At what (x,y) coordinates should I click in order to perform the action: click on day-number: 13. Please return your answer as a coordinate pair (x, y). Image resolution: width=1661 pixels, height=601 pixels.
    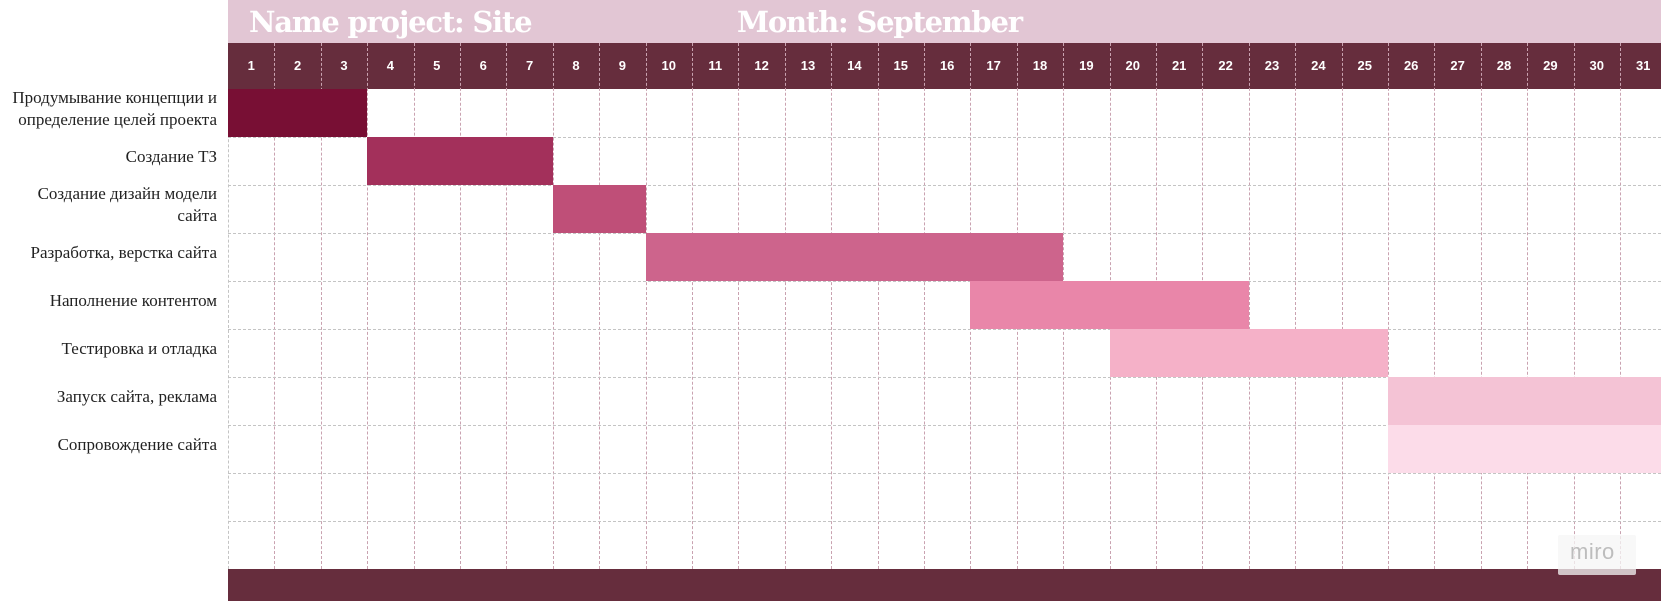
    Looking at the image, I should click on (808, 65).